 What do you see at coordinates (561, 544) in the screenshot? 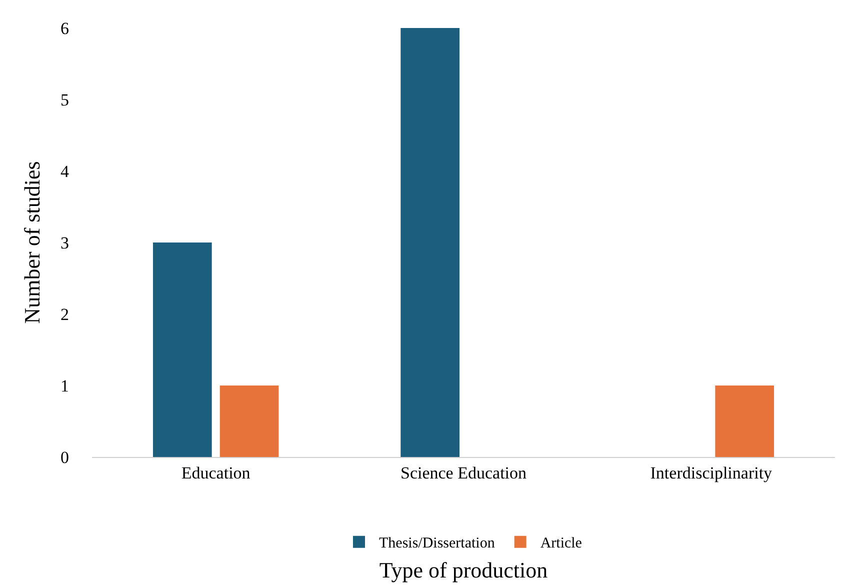
I see `legend-label: Article` at bounding box center [561, 544].